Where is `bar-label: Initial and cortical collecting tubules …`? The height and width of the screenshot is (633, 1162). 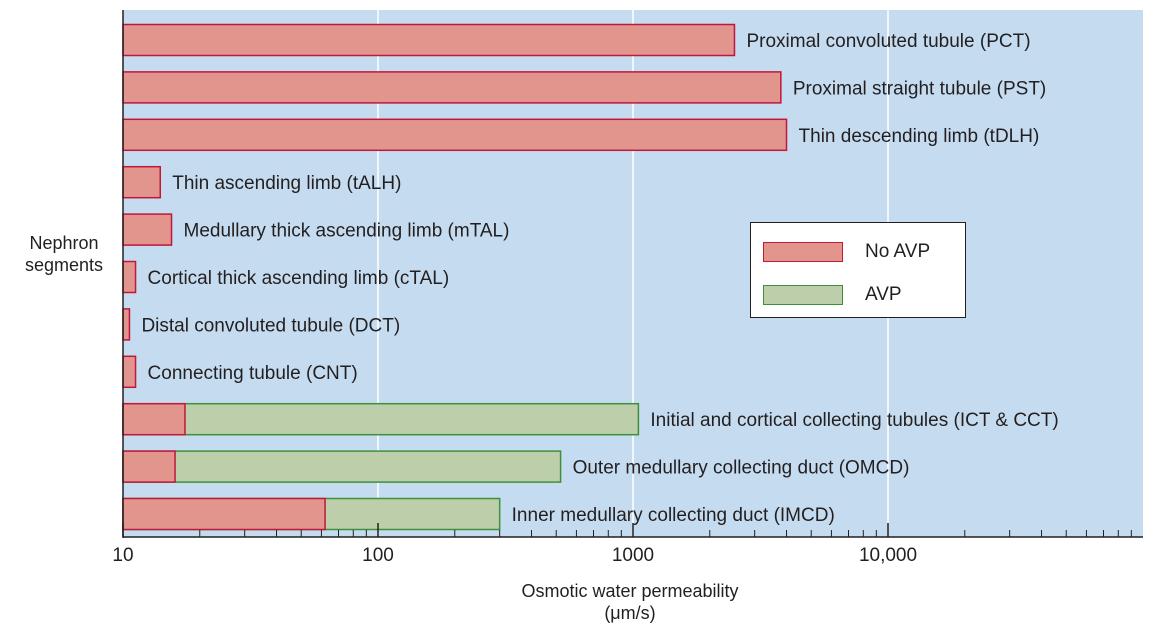 bar-label: Initial and cortical collecting tubules … is located at coordinates (854, 420).